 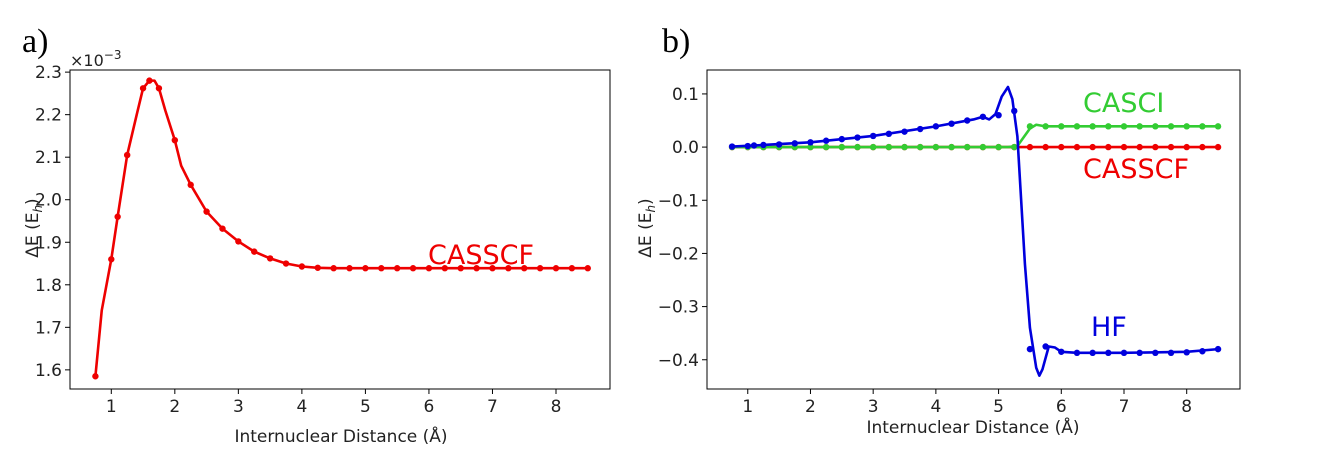 I want to click on panel-a-ytick-label: 2.1, so click(x=48, y=158).